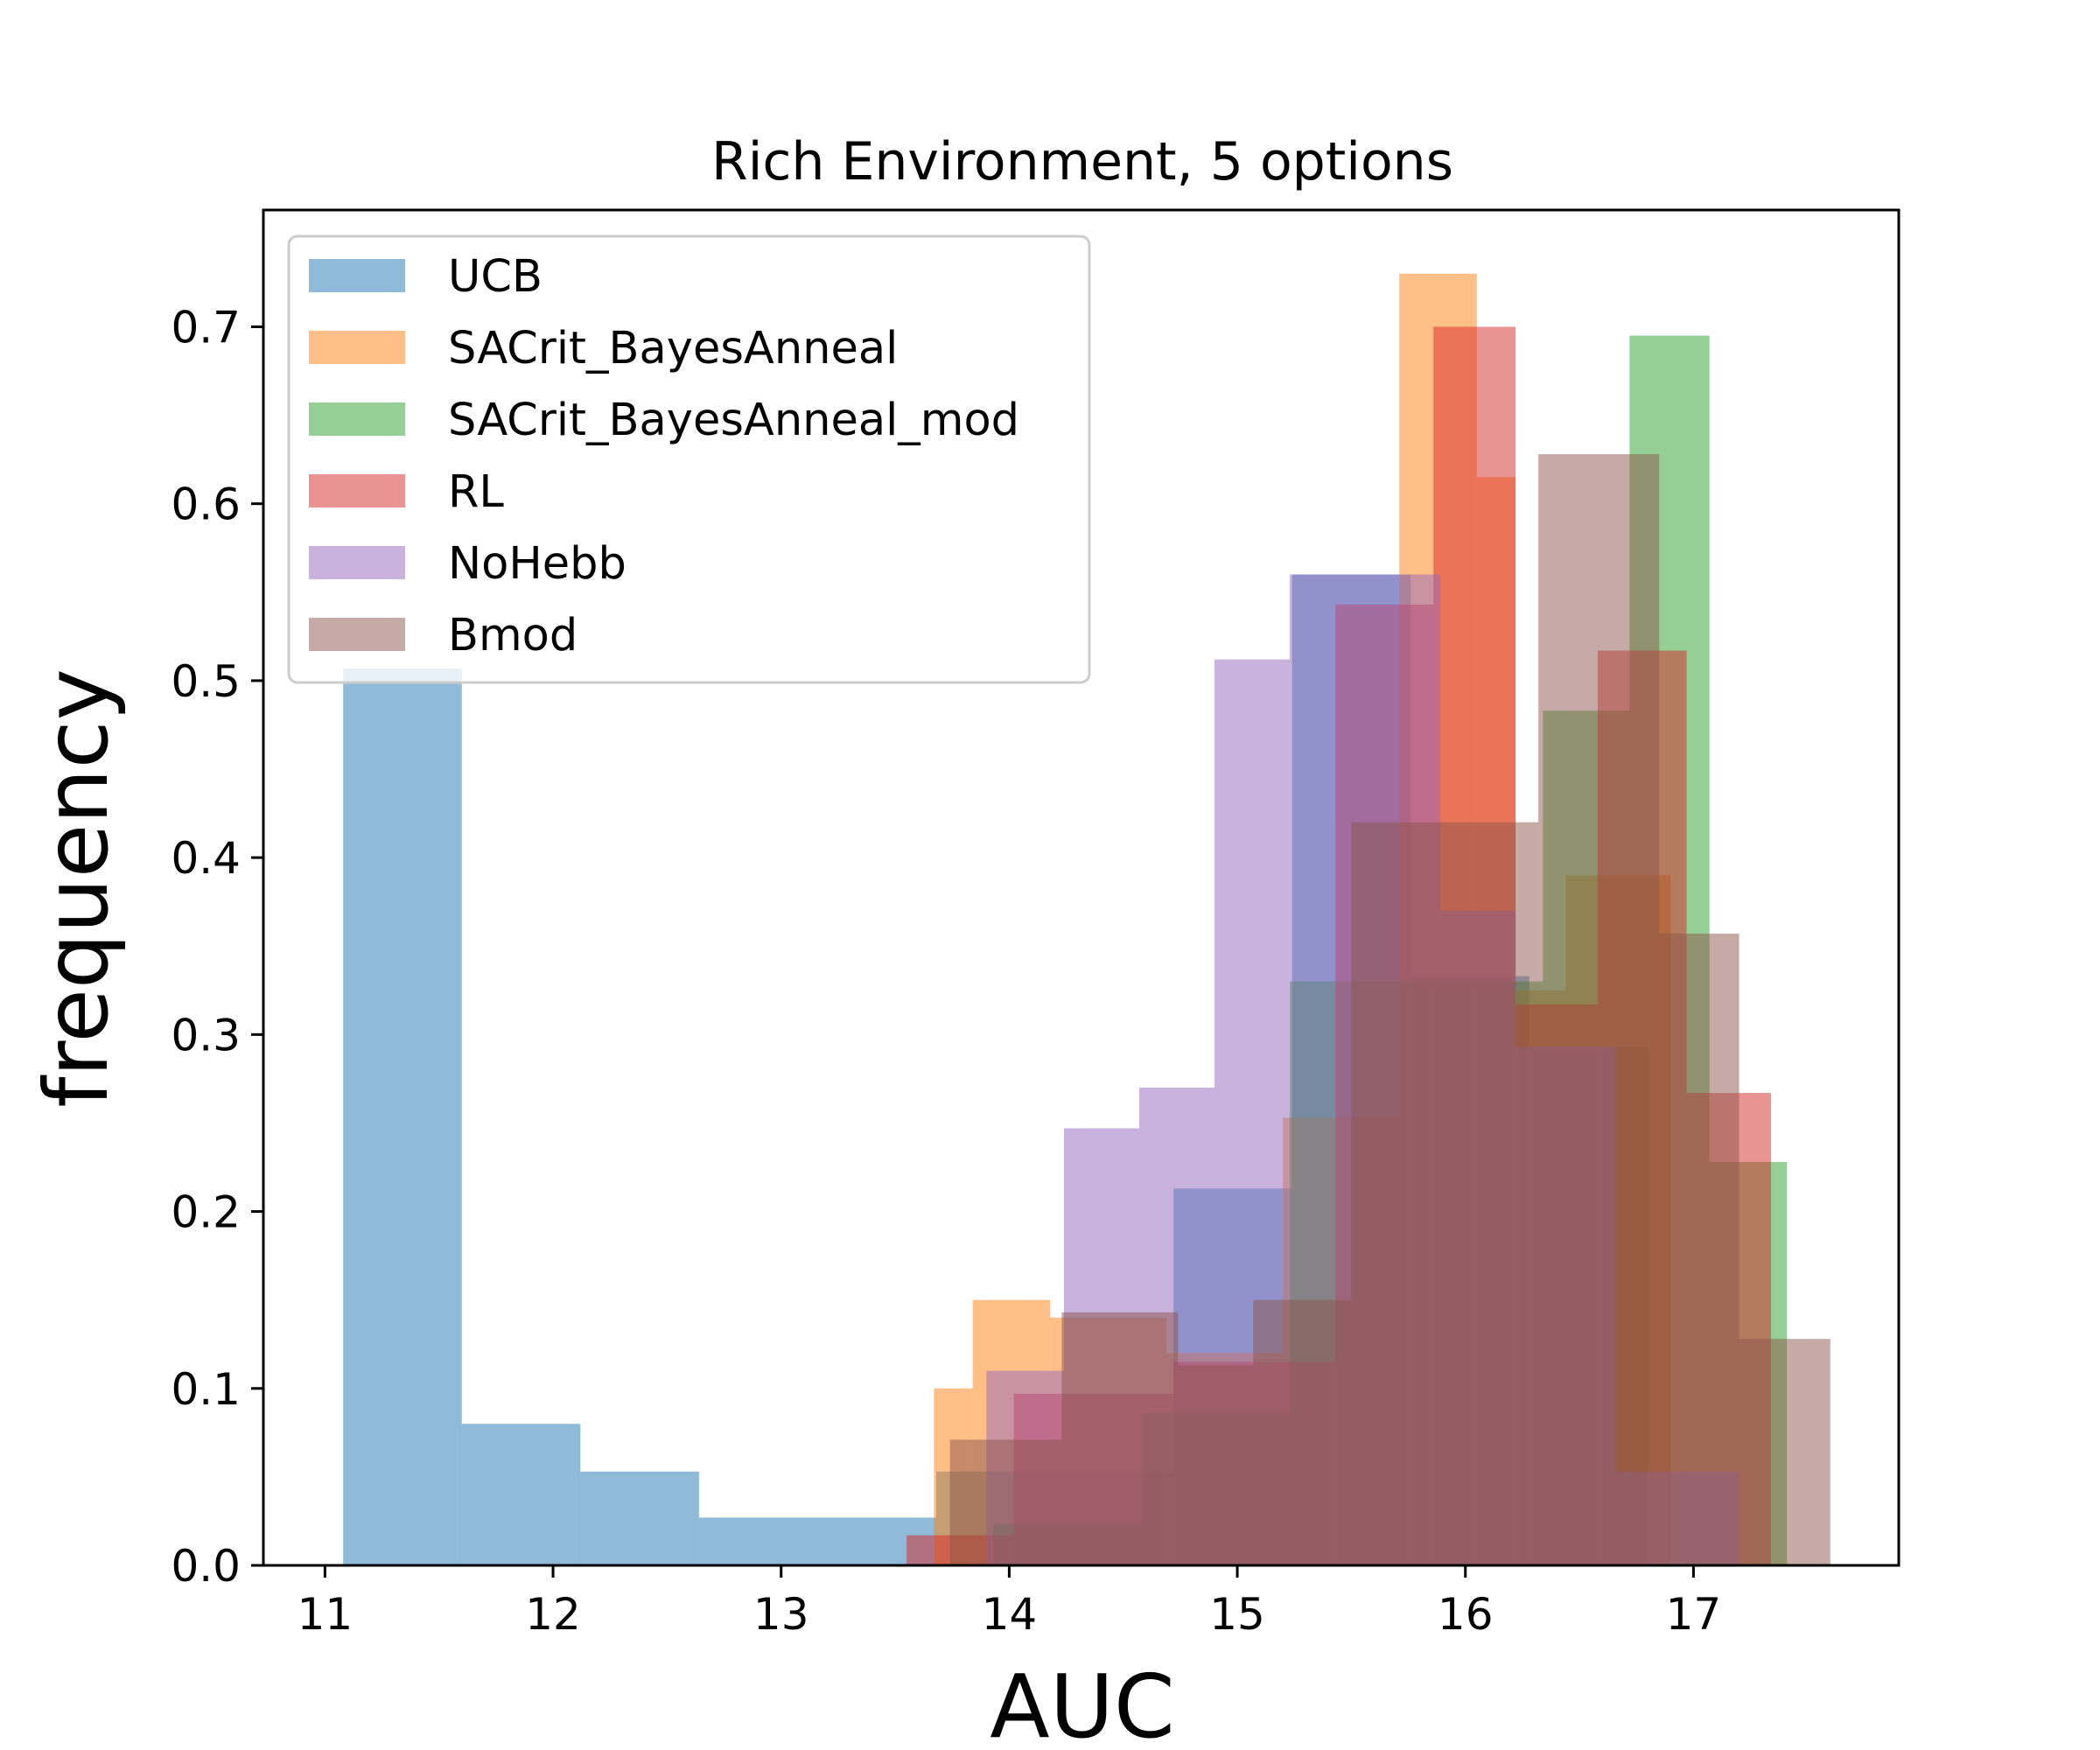  I want to click on y-tick-label: 0.2, so click(206, 1212).